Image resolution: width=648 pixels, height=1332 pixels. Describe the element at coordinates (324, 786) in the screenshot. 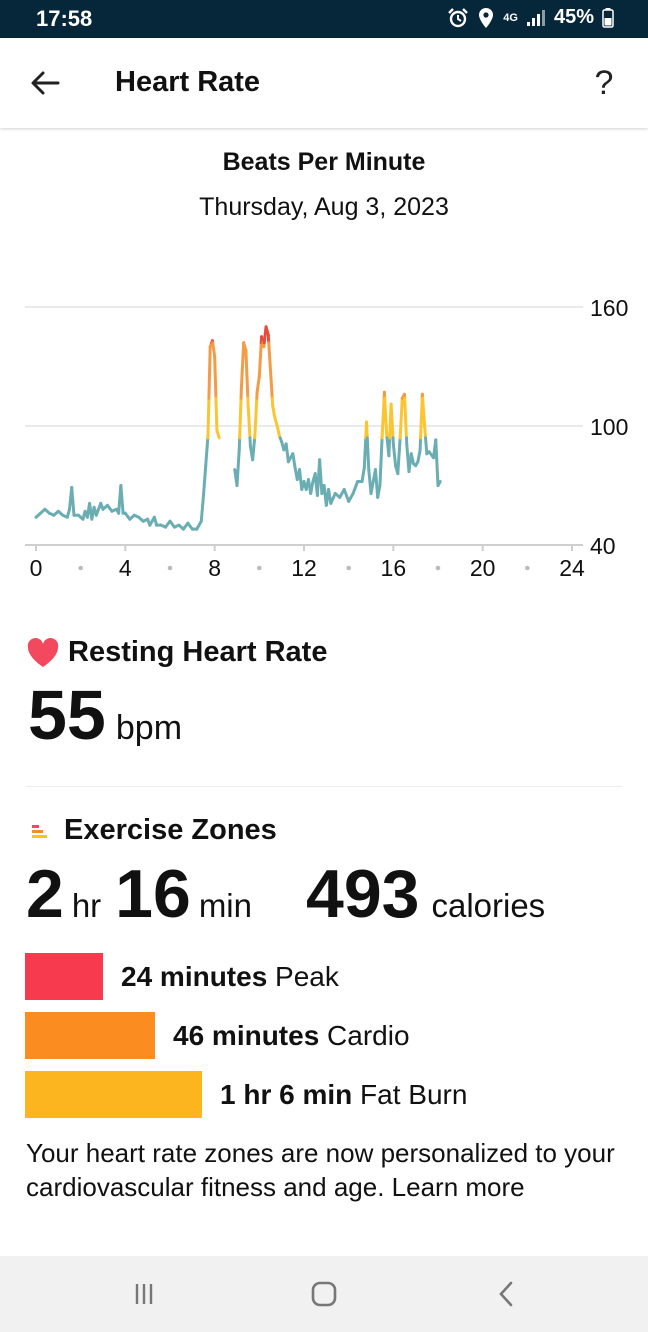

I see `section-divider` at that location.